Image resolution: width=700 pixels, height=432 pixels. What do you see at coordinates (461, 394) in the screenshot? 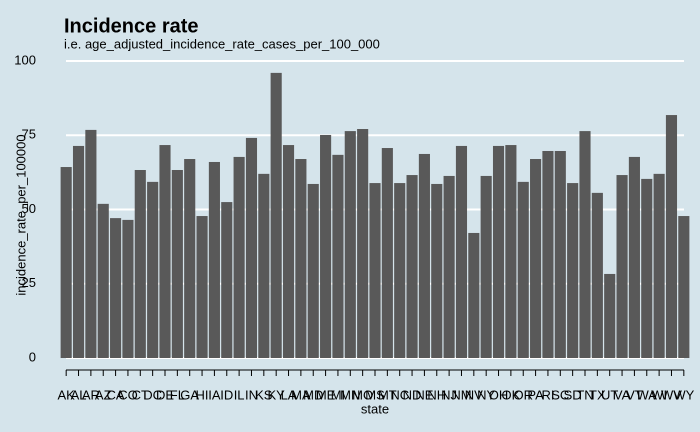
I see `x-tick-label: NM` at bounding box center [461, 394].